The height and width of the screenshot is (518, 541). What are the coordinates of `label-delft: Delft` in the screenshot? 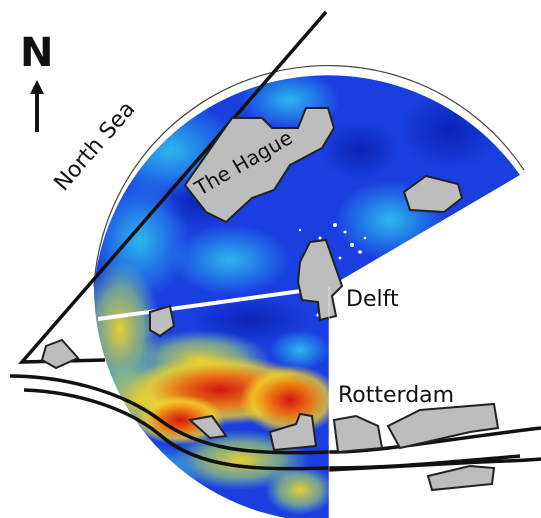 It's located at (372, 299).